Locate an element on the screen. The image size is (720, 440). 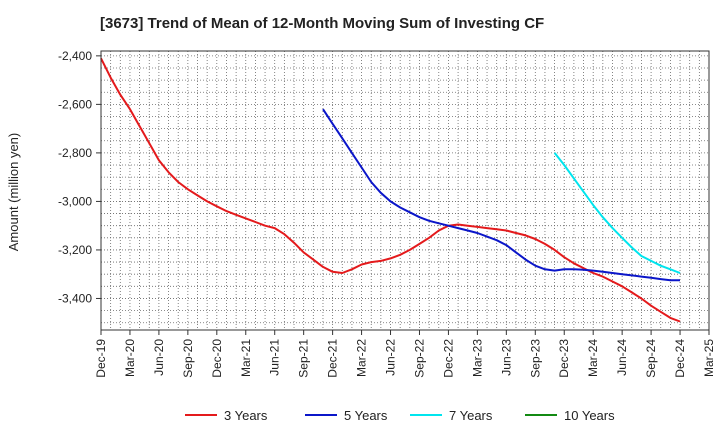
x-tick-label: Sep-20 is located at coordinates (188, 358).